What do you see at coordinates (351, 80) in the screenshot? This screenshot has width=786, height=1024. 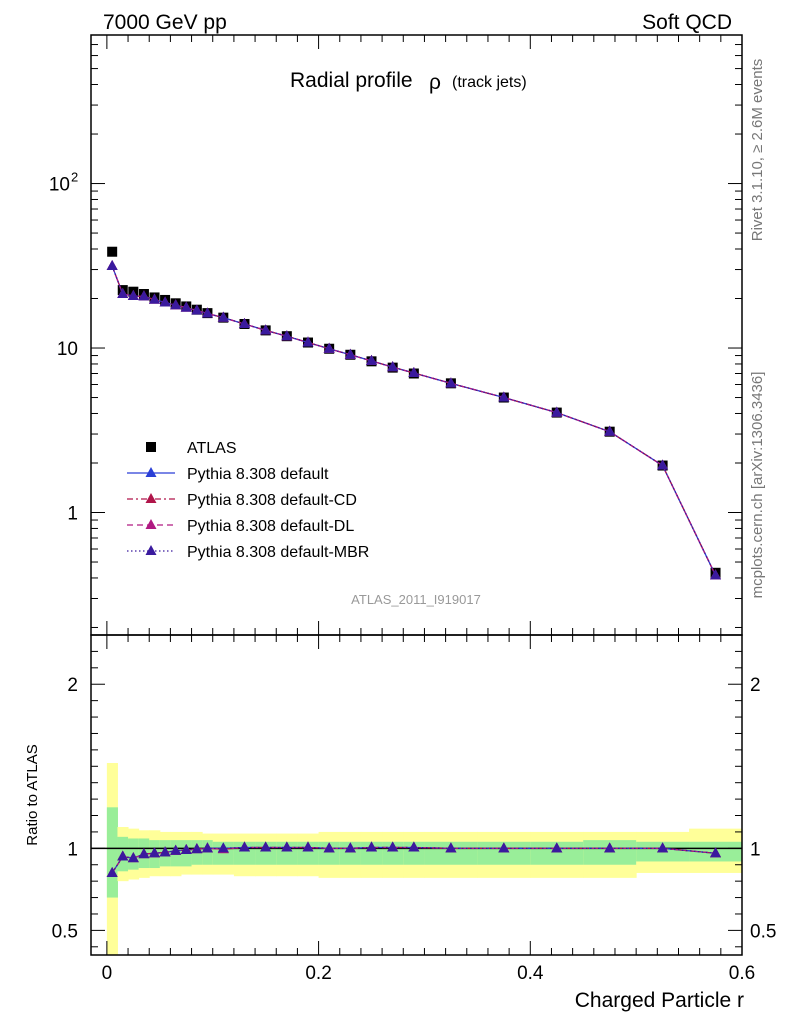 I see `chart-title: Radial profile` at bounding box center [351, 80].